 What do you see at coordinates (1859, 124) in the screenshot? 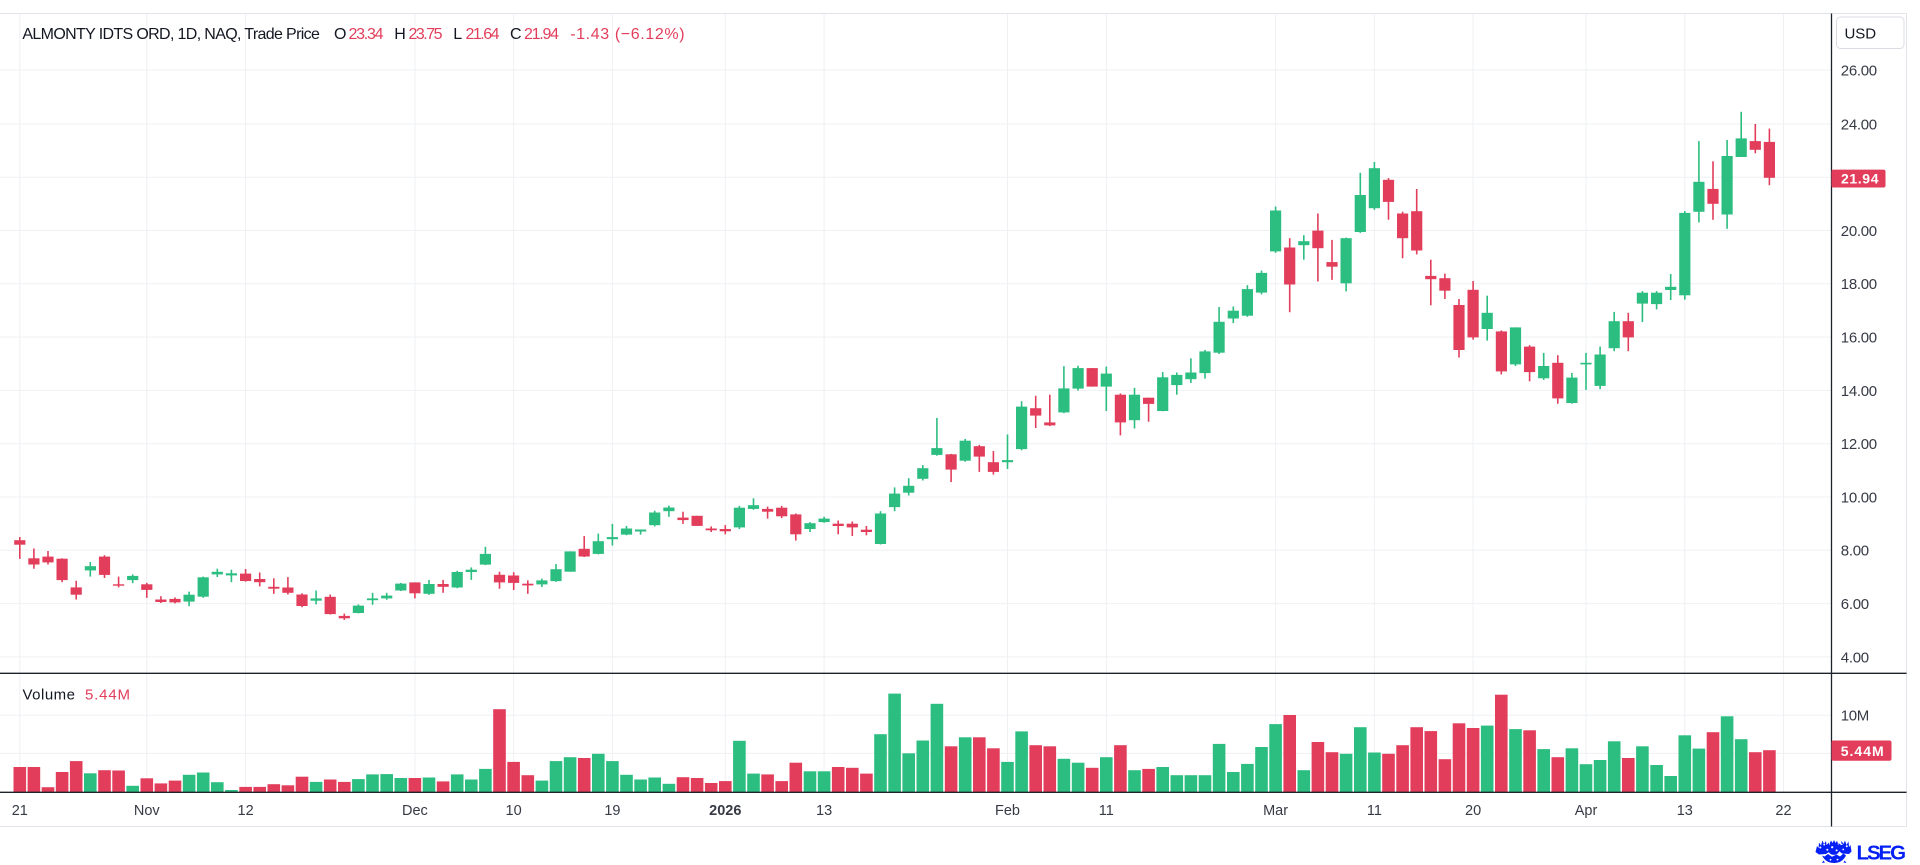
I see `svg-text: 24.00` at bounding box center [1859, 124].